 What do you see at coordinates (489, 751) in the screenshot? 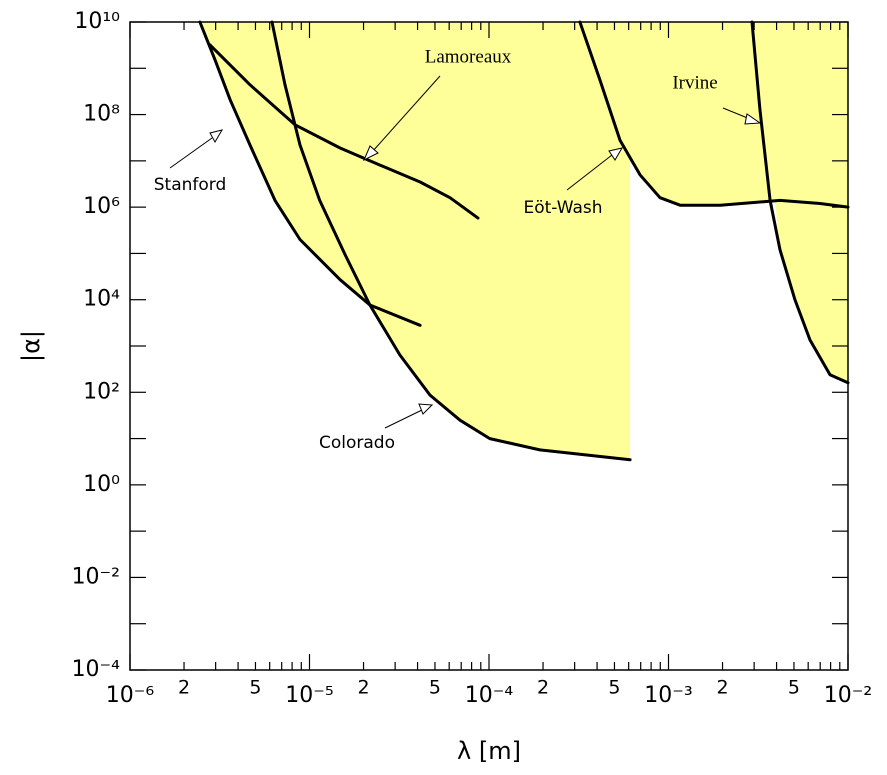
I see `x-axis-label: λ [m]` at bounding box center [489, 751].